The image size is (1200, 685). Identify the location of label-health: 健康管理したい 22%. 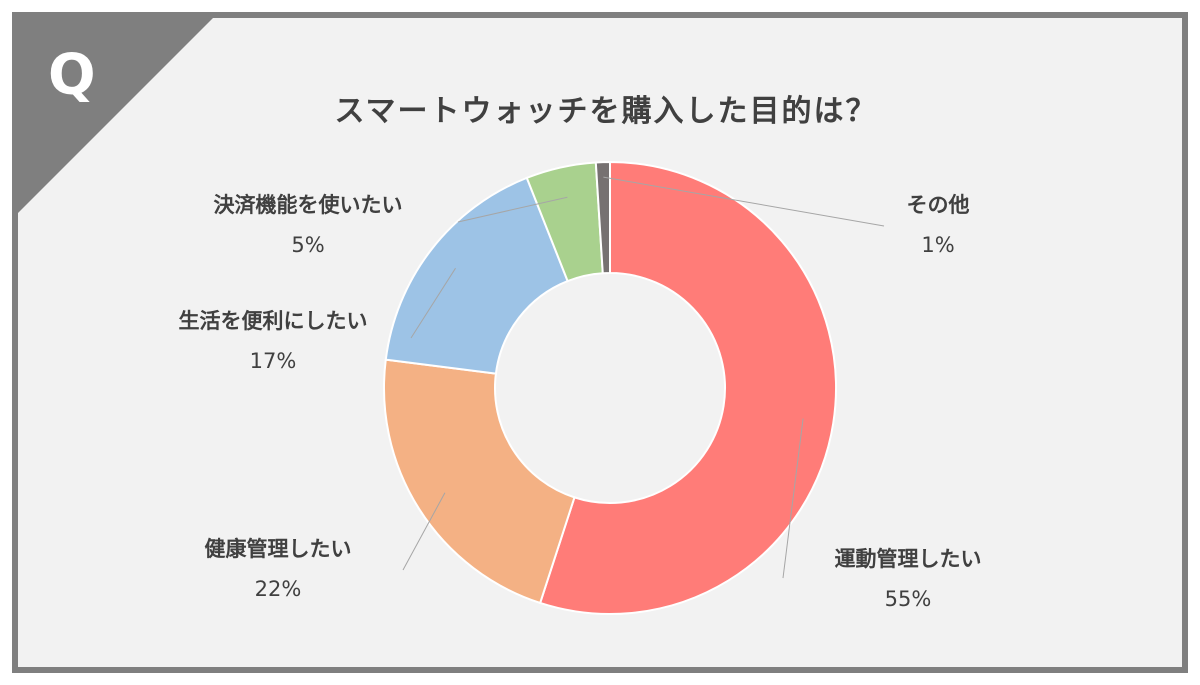
(278, 570).